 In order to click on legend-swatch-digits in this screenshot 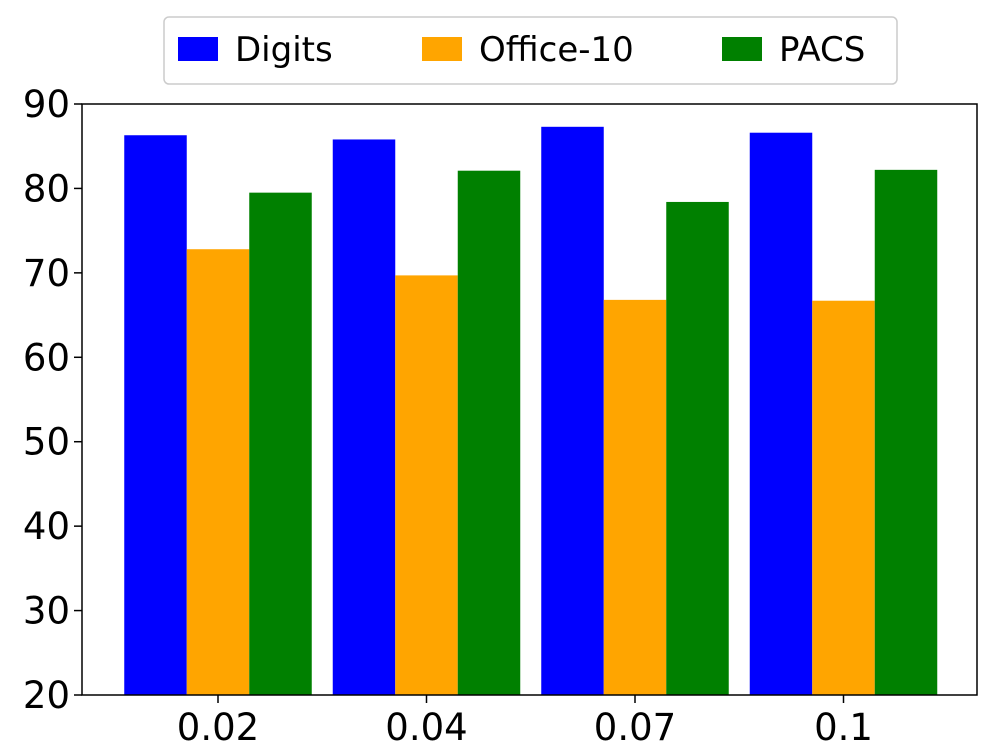, I will do `click(198, 49)`.